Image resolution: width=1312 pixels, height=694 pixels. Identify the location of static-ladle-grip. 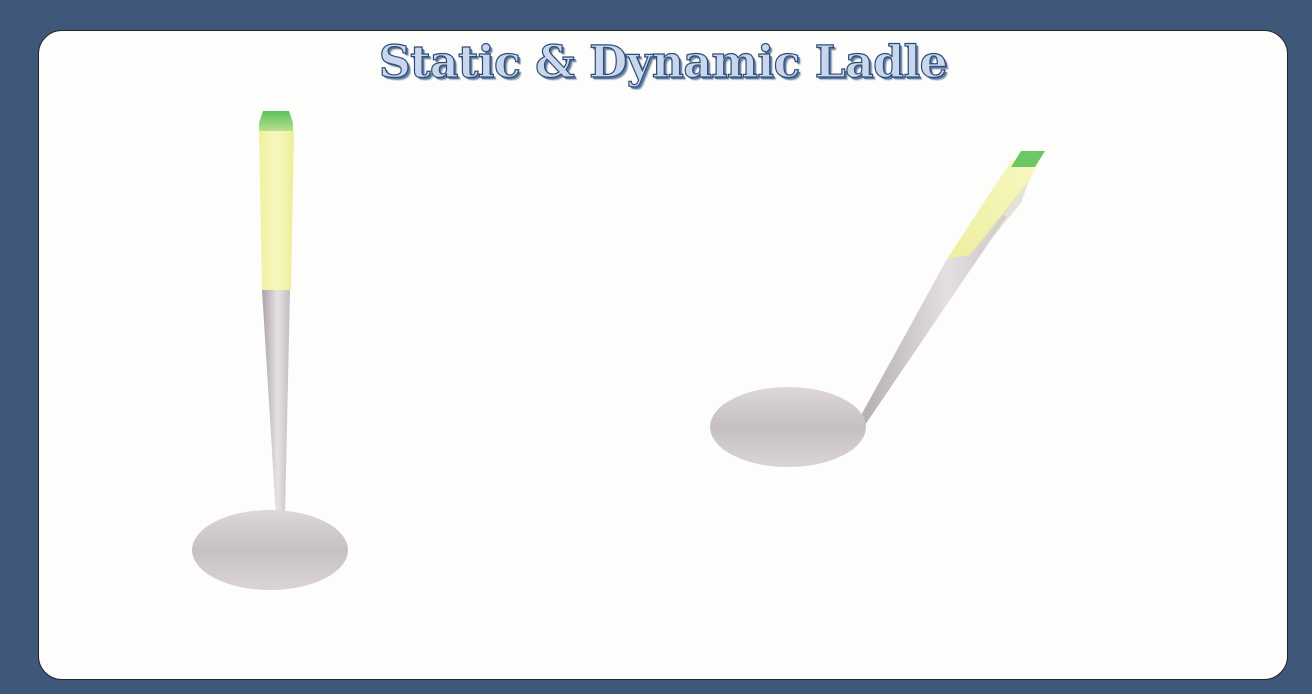
(276, 209).